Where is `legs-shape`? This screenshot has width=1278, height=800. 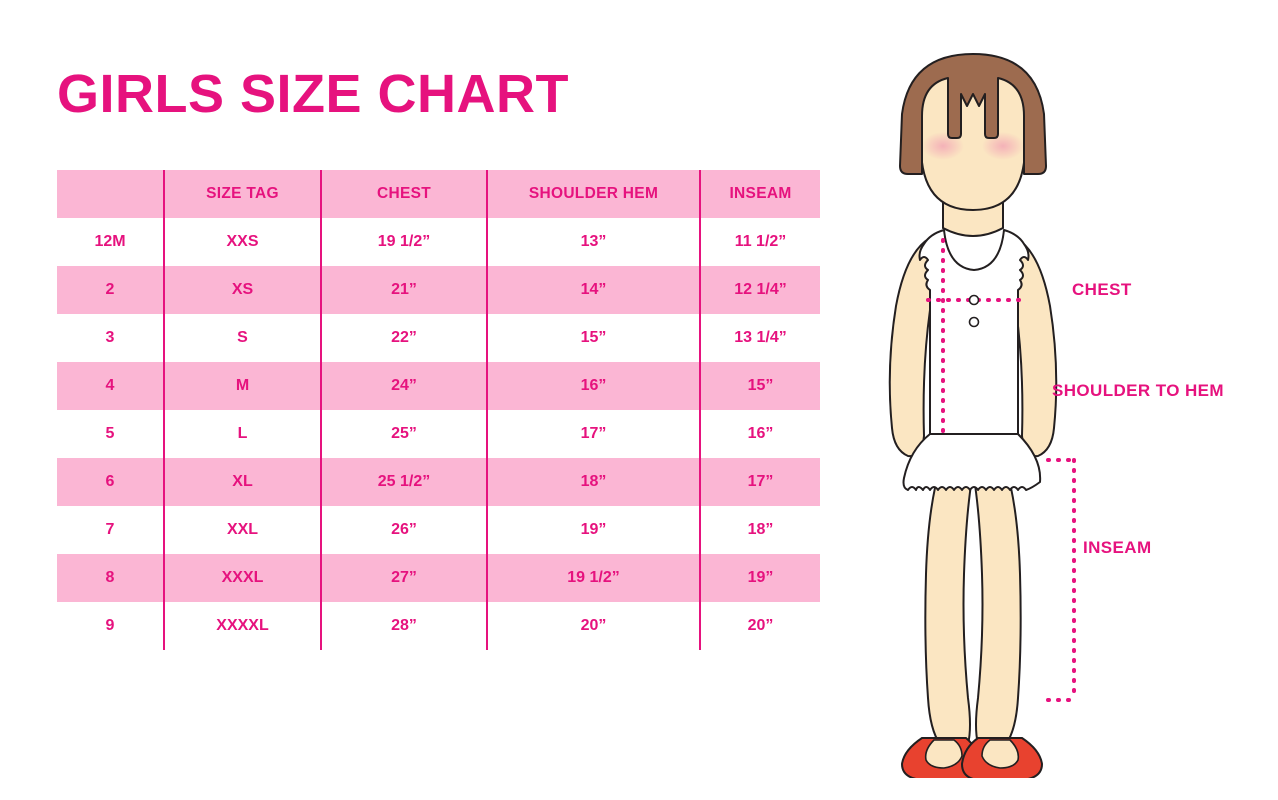 legs-shape is located at coordinates (973, 605).